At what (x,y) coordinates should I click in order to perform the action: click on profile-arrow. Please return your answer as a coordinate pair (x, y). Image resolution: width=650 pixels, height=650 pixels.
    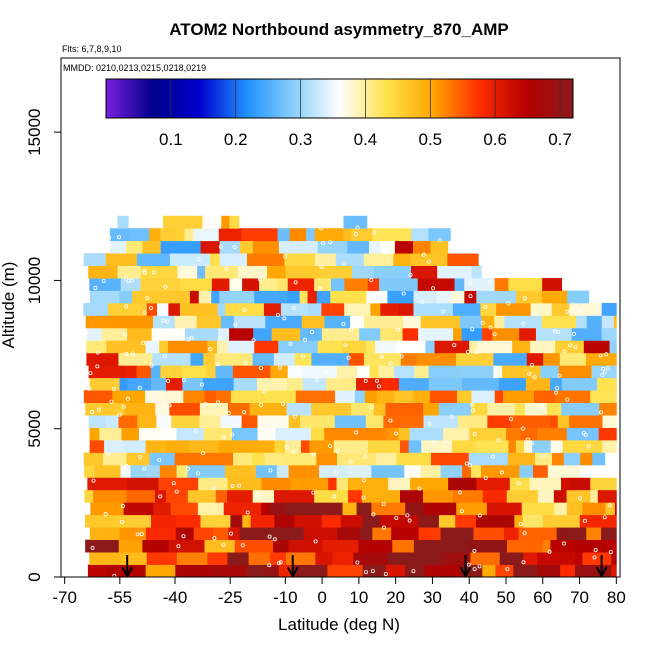
    Looking at the image, I should click on (601, 567).